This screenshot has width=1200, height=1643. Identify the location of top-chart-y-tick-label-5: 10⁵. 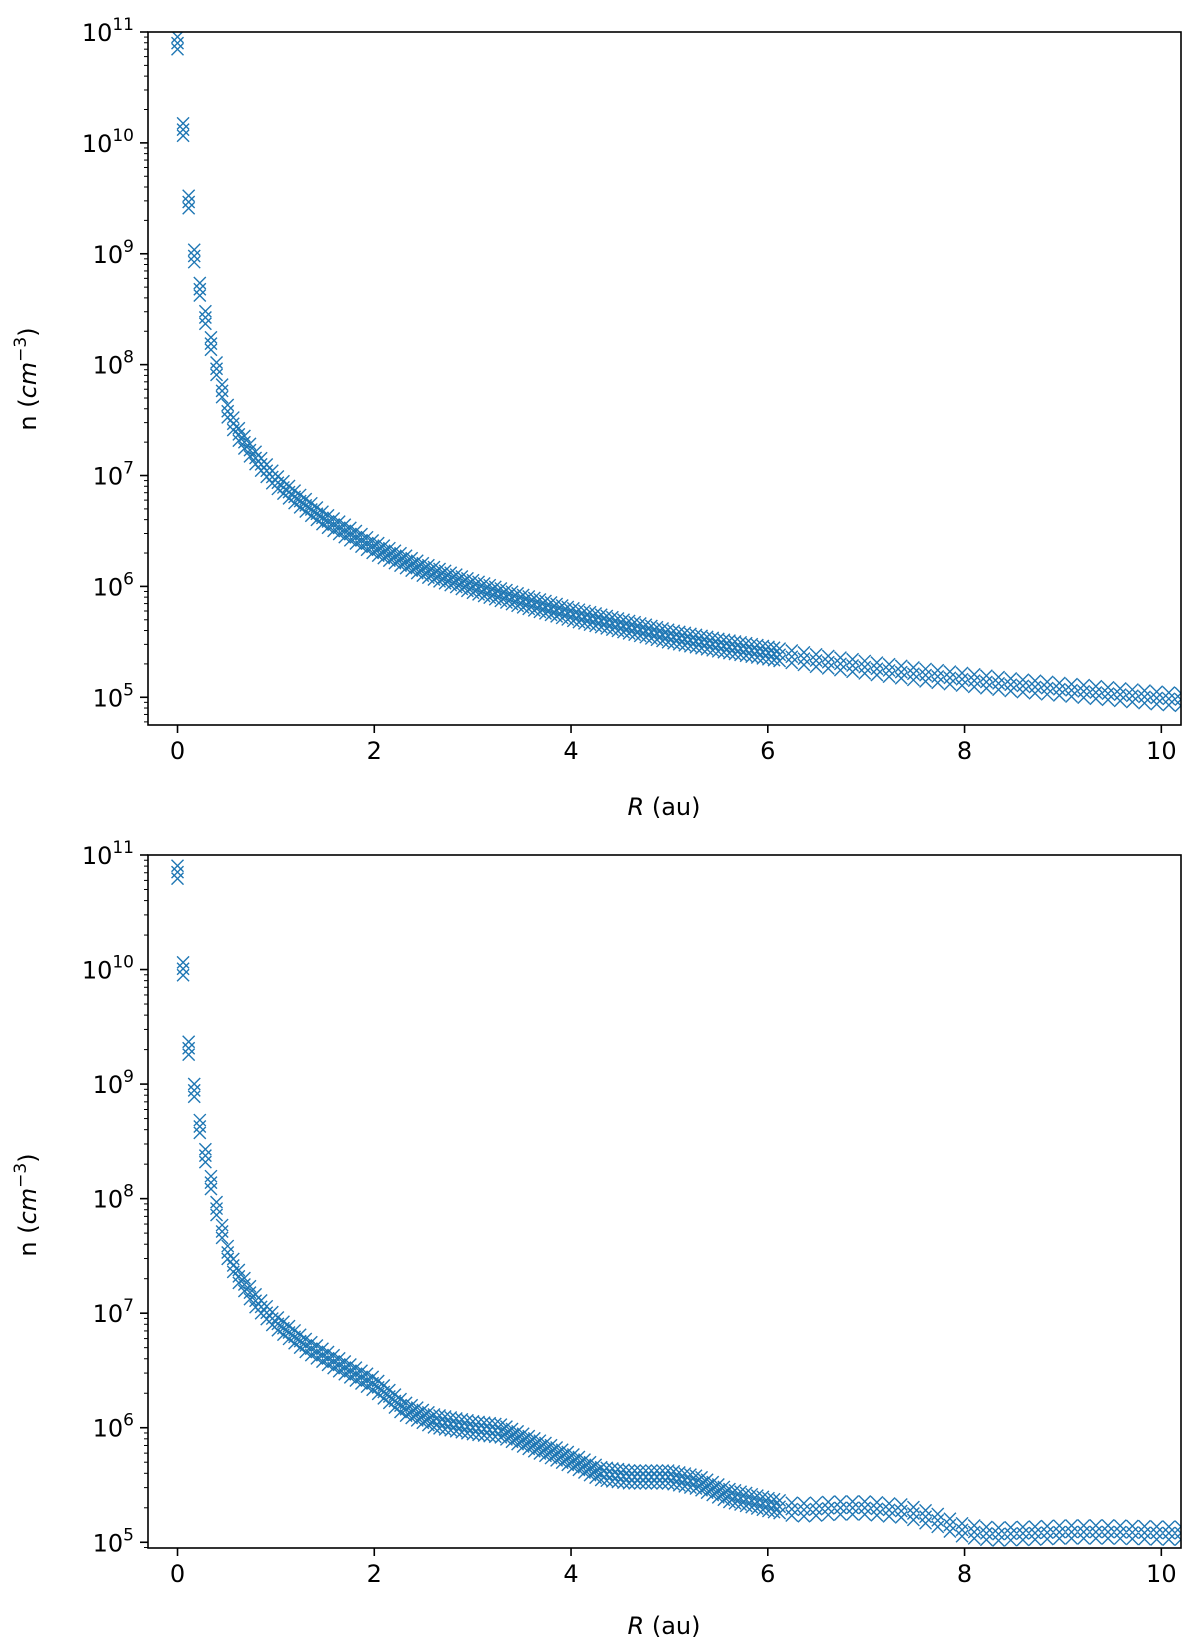
(113, 696).